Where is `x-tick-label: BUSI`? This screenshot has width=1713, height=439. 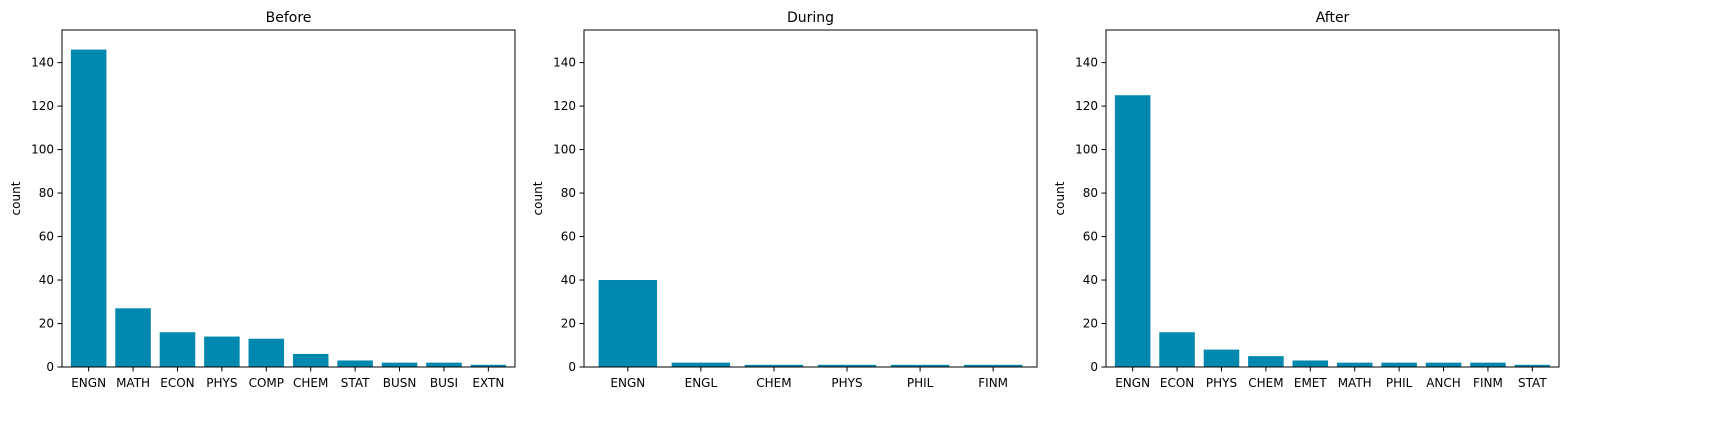 x-tick-label: BUSI is located at coordinates (444, 383).